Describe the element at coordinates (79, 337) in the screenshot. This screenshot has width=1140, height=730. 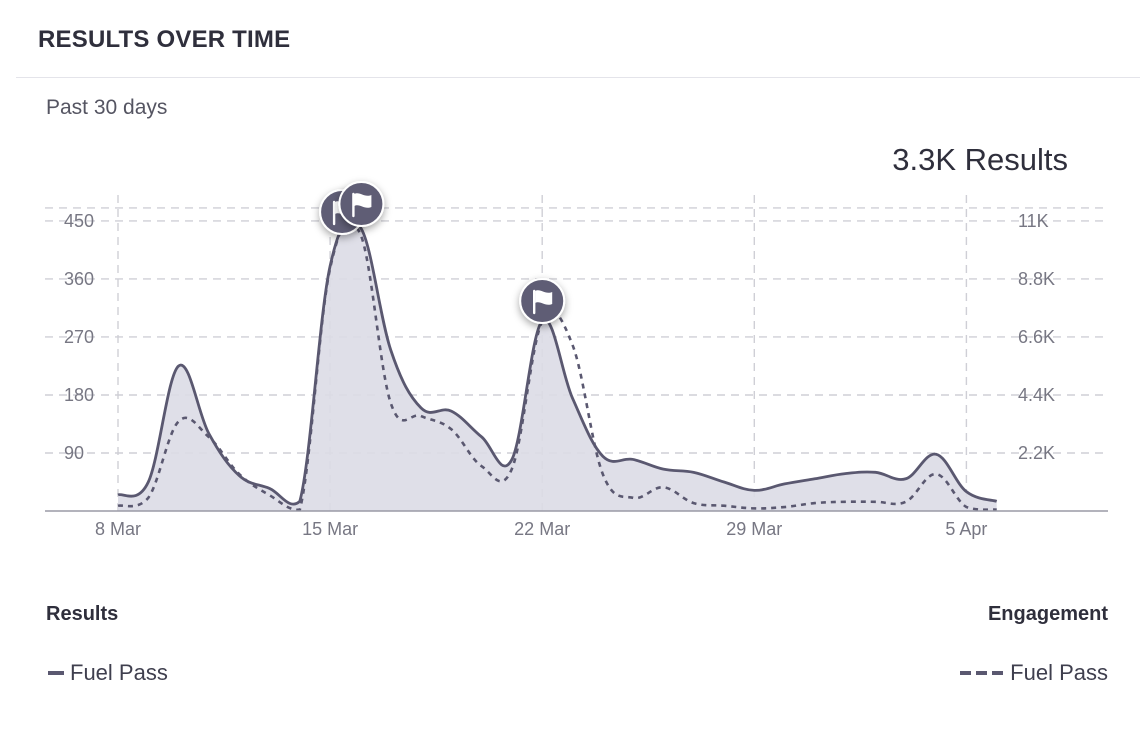
I see `y-left-tick-label: 270` at that location.